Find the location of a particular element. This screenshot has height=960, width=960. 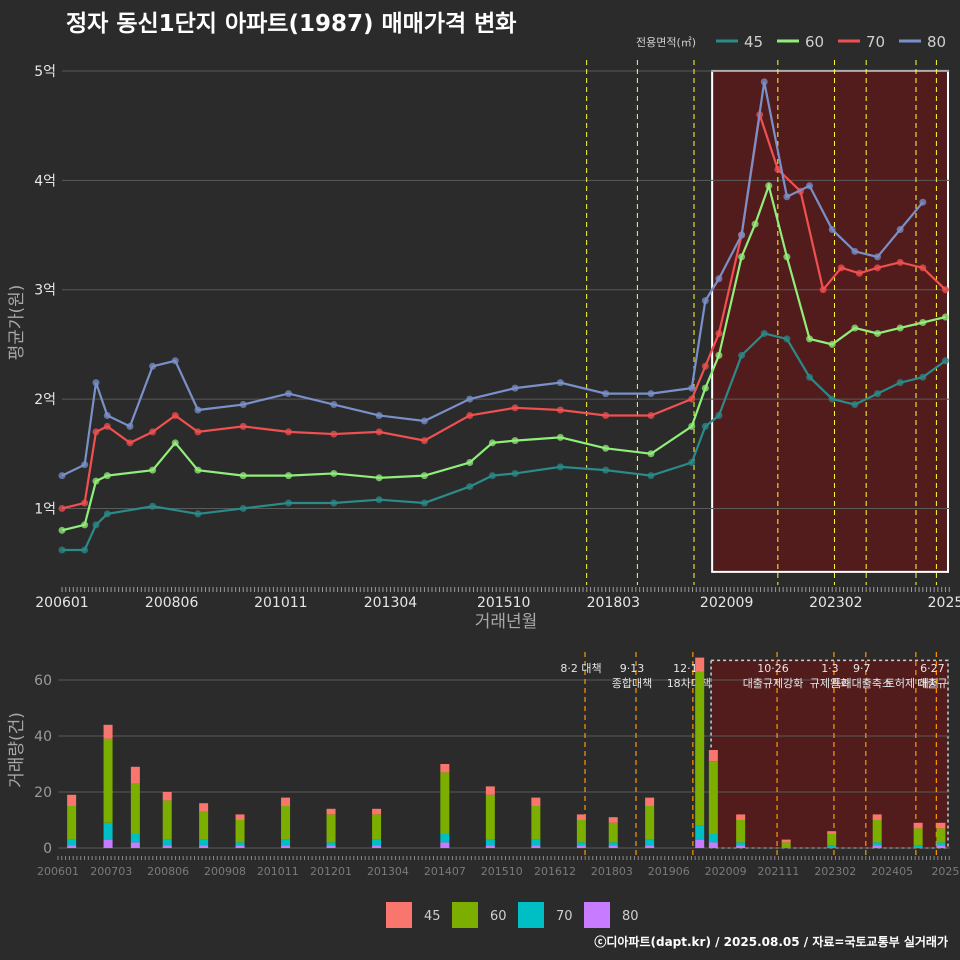

annotation-label: 토허제 해지 is located at coordinates (912, 683).